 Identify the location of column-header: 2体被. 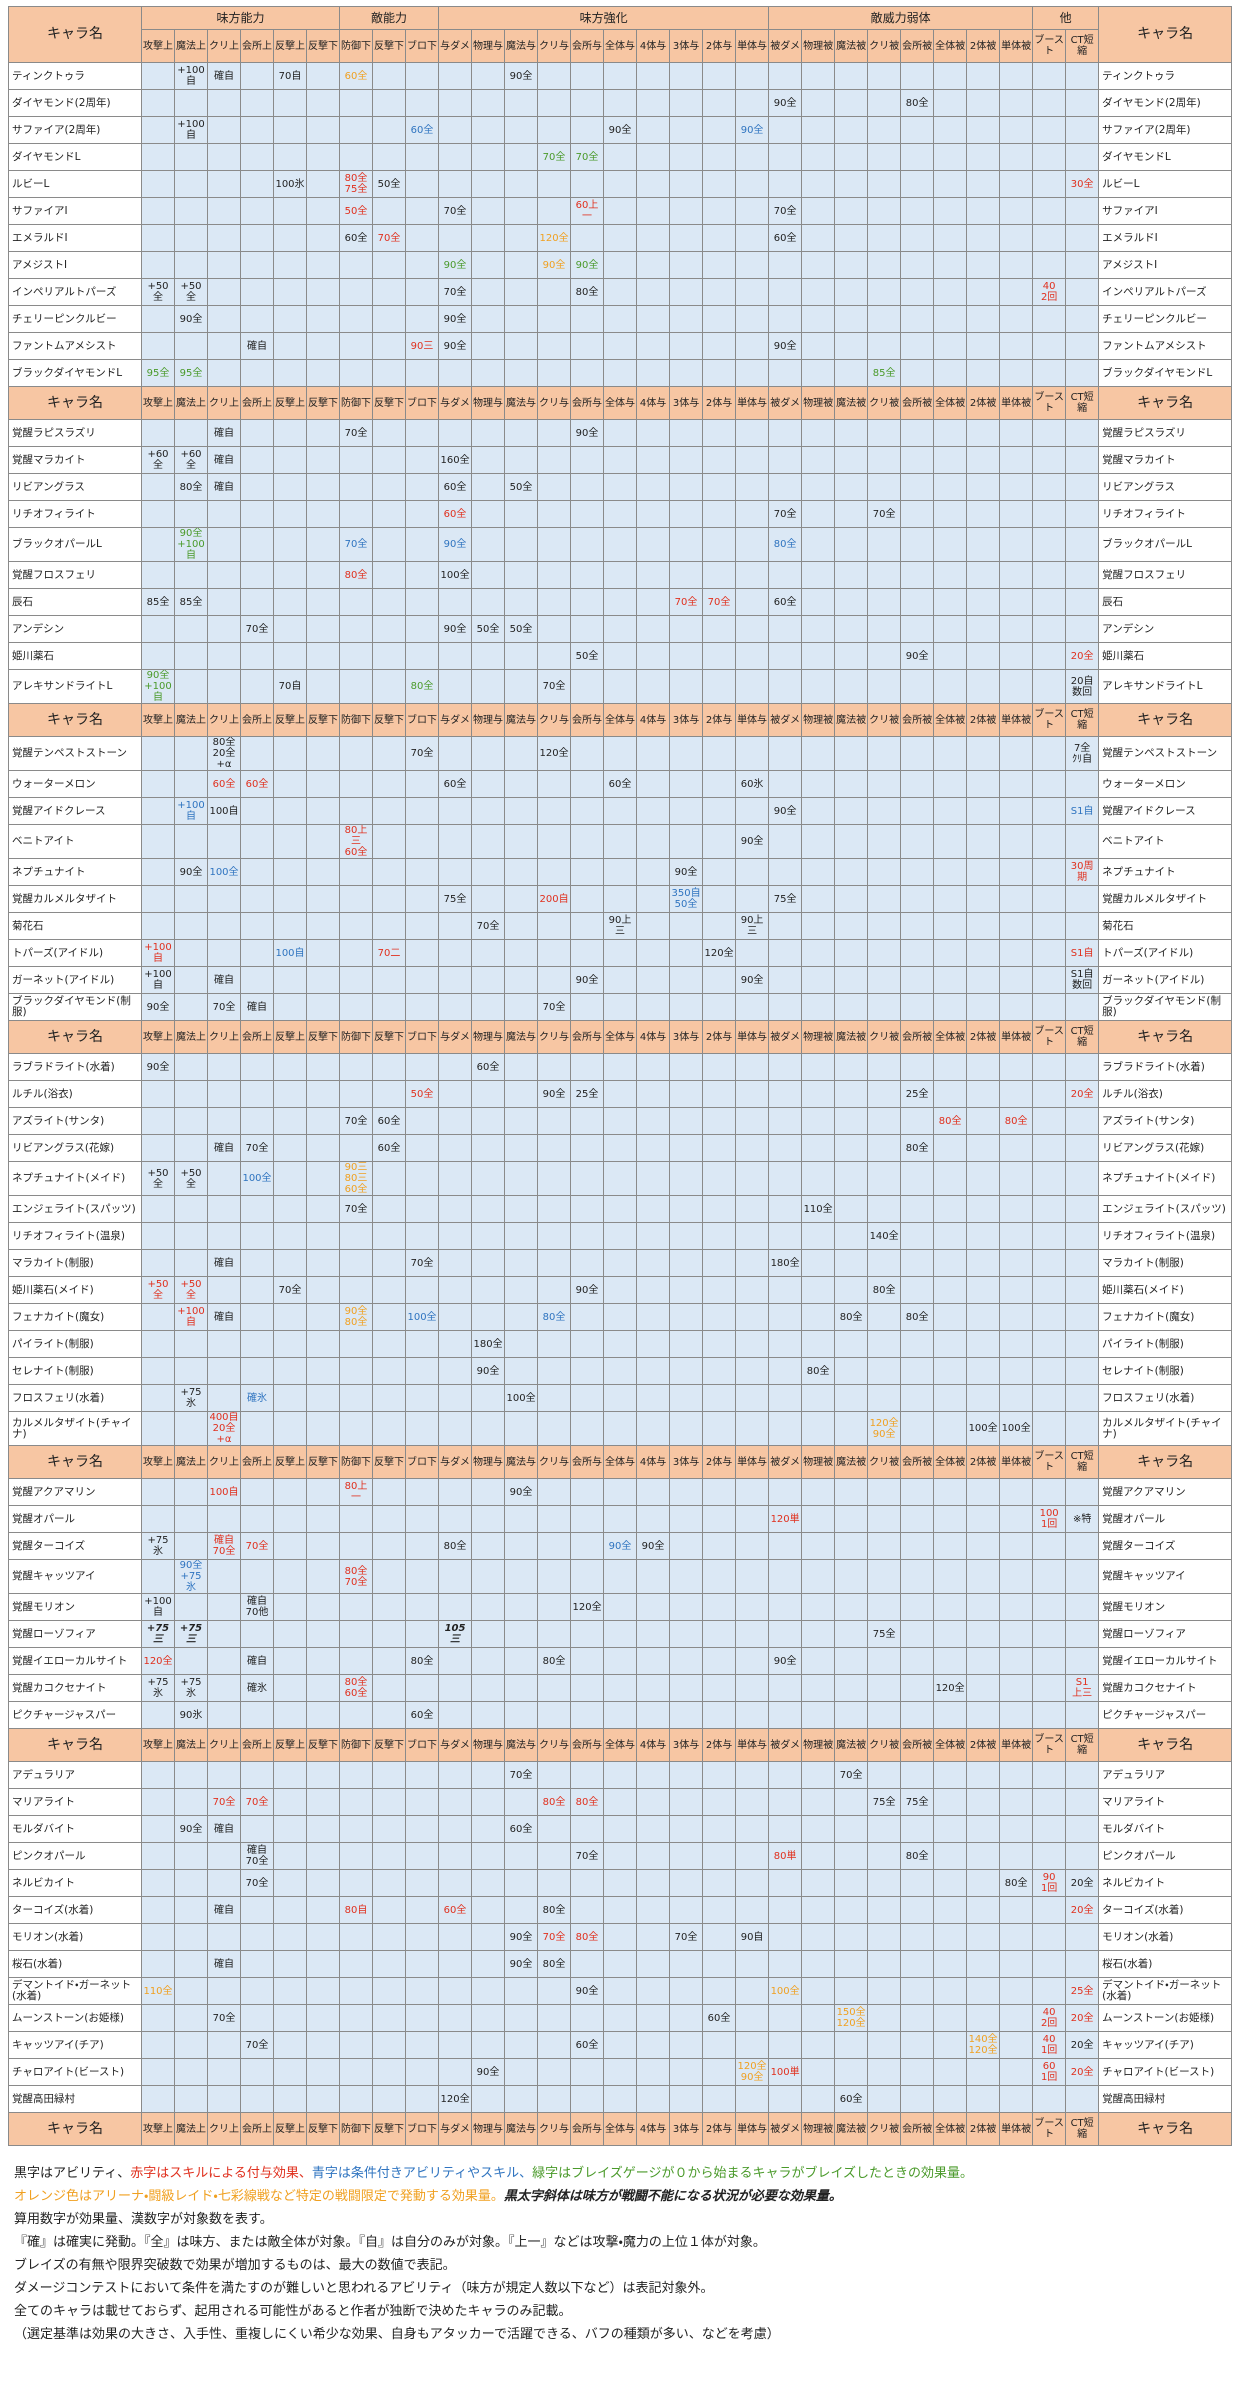
(983, 1037).